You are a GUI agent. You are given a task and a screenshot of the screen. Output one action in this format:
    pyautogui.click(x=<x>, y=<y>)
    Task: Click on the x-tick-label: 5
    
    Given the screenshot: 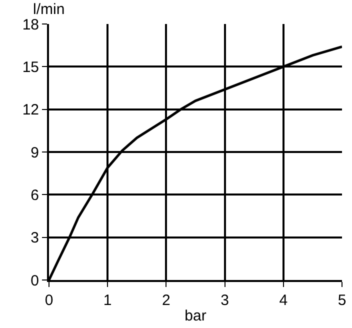 What is the action you would take?
    pyautogui.click(x=342, y=300)
    